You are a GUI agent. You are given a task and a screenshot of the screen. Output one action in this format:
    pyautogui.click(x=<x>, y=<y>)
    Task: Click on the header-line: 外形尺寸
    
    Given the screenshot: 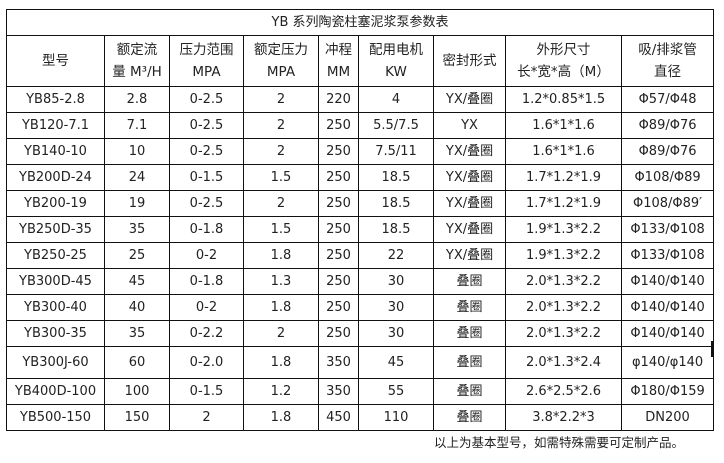 What is the action you would take?
    pyautogui.click(x=563, y=50)
    